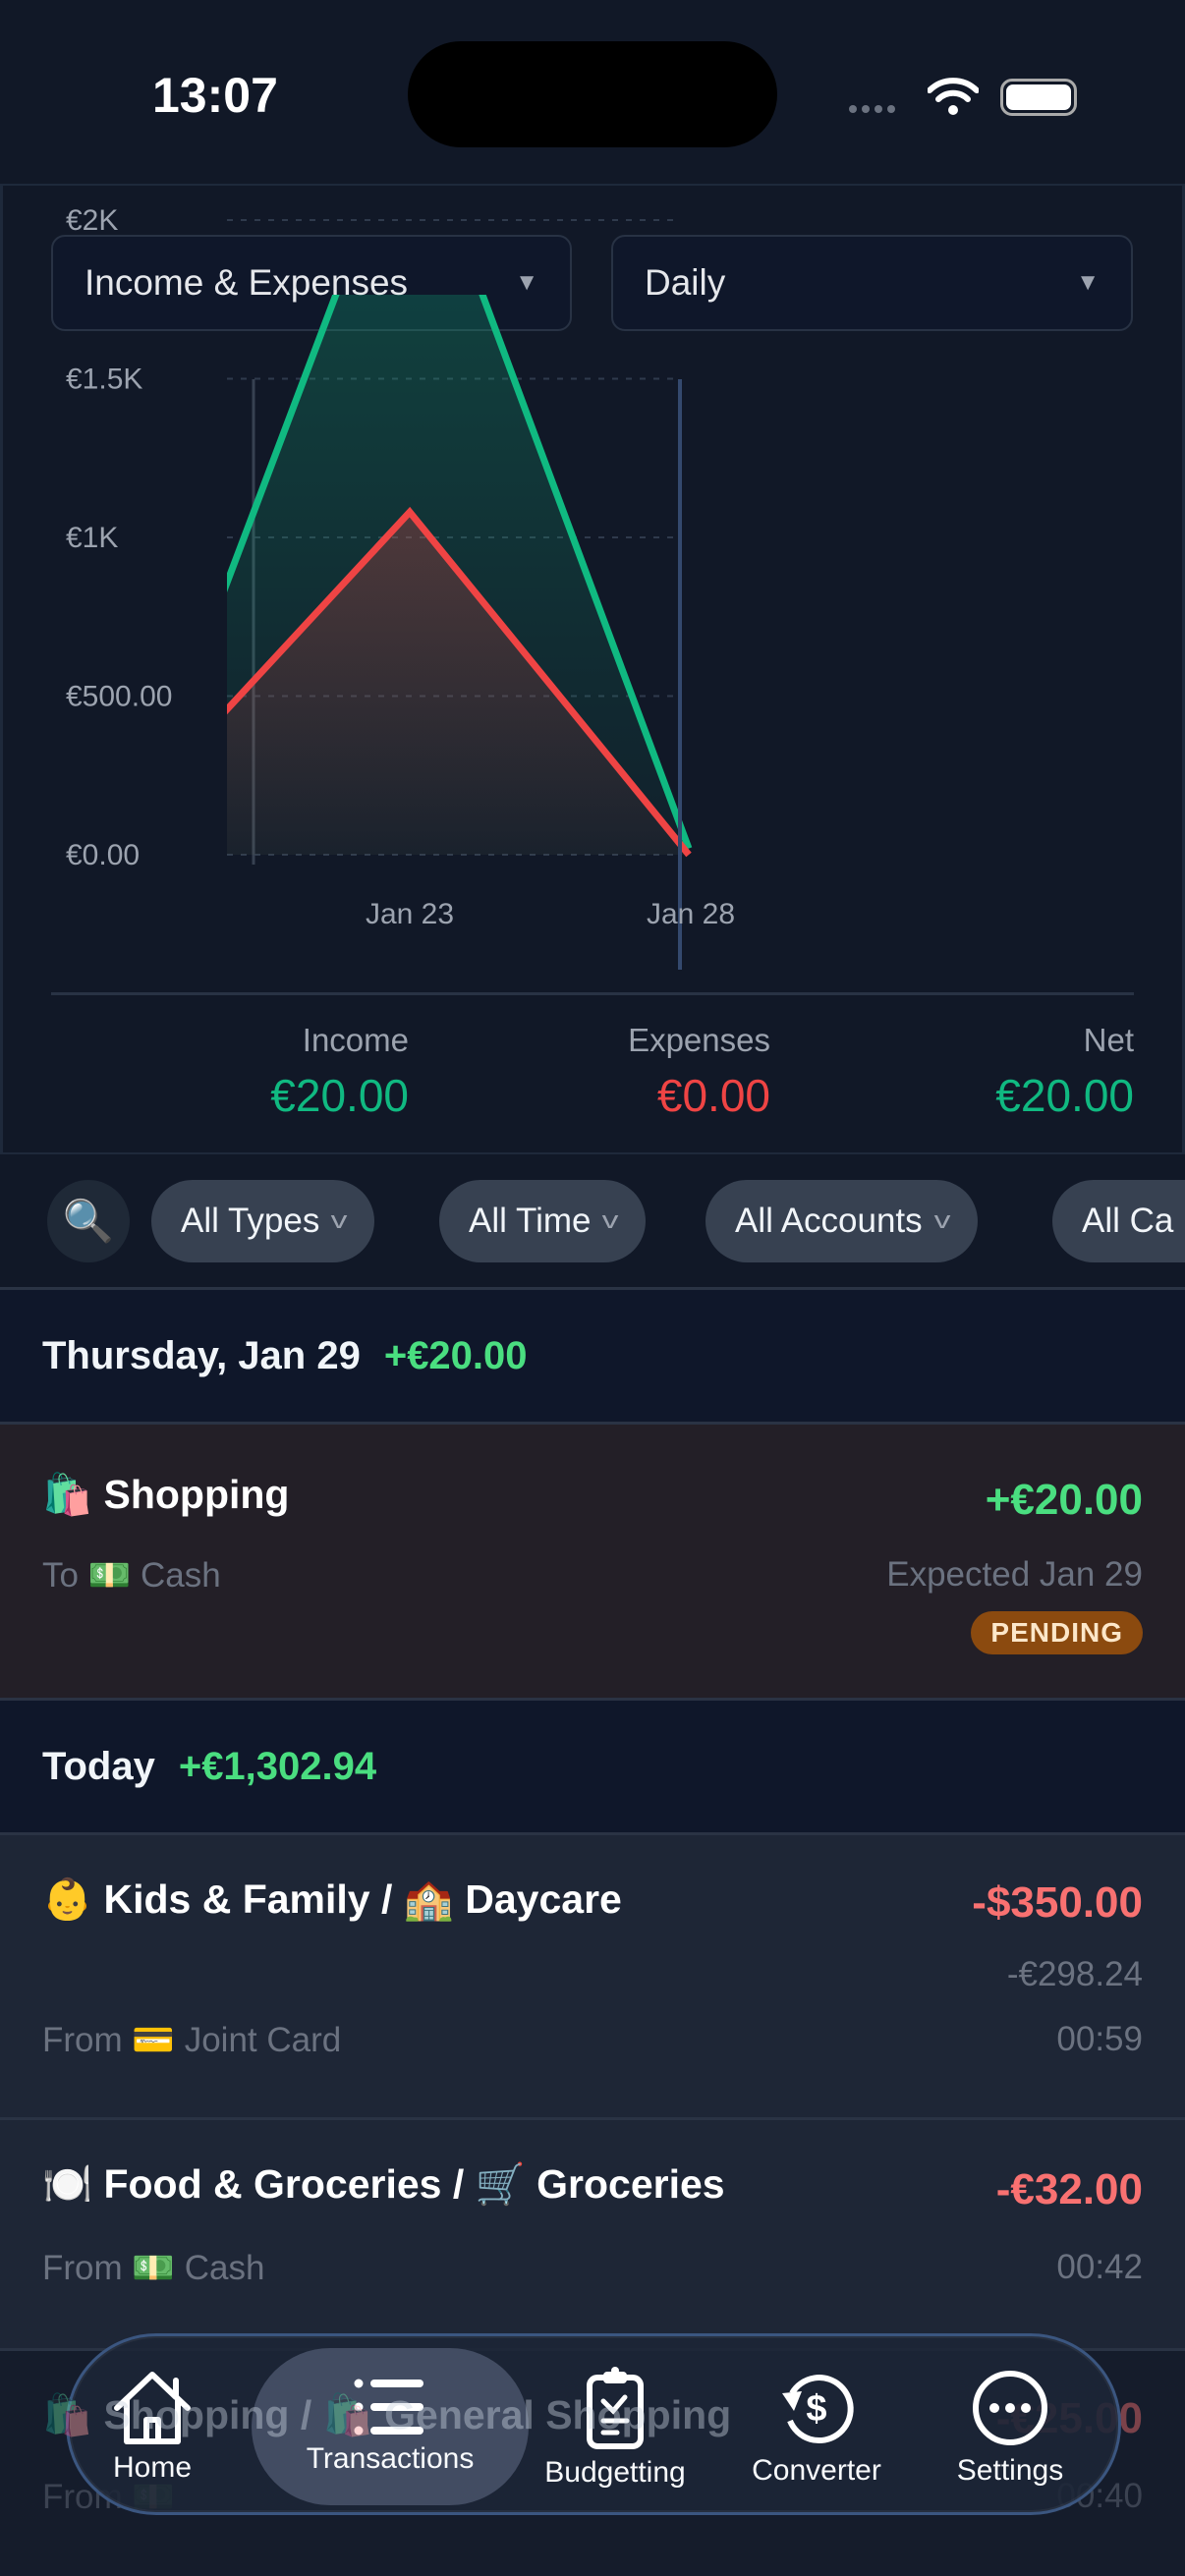  What do you see at coordinates (119, 697) in the screenshot?
I see `y-tick-label: €500.00` at bounding box center [119, 697].